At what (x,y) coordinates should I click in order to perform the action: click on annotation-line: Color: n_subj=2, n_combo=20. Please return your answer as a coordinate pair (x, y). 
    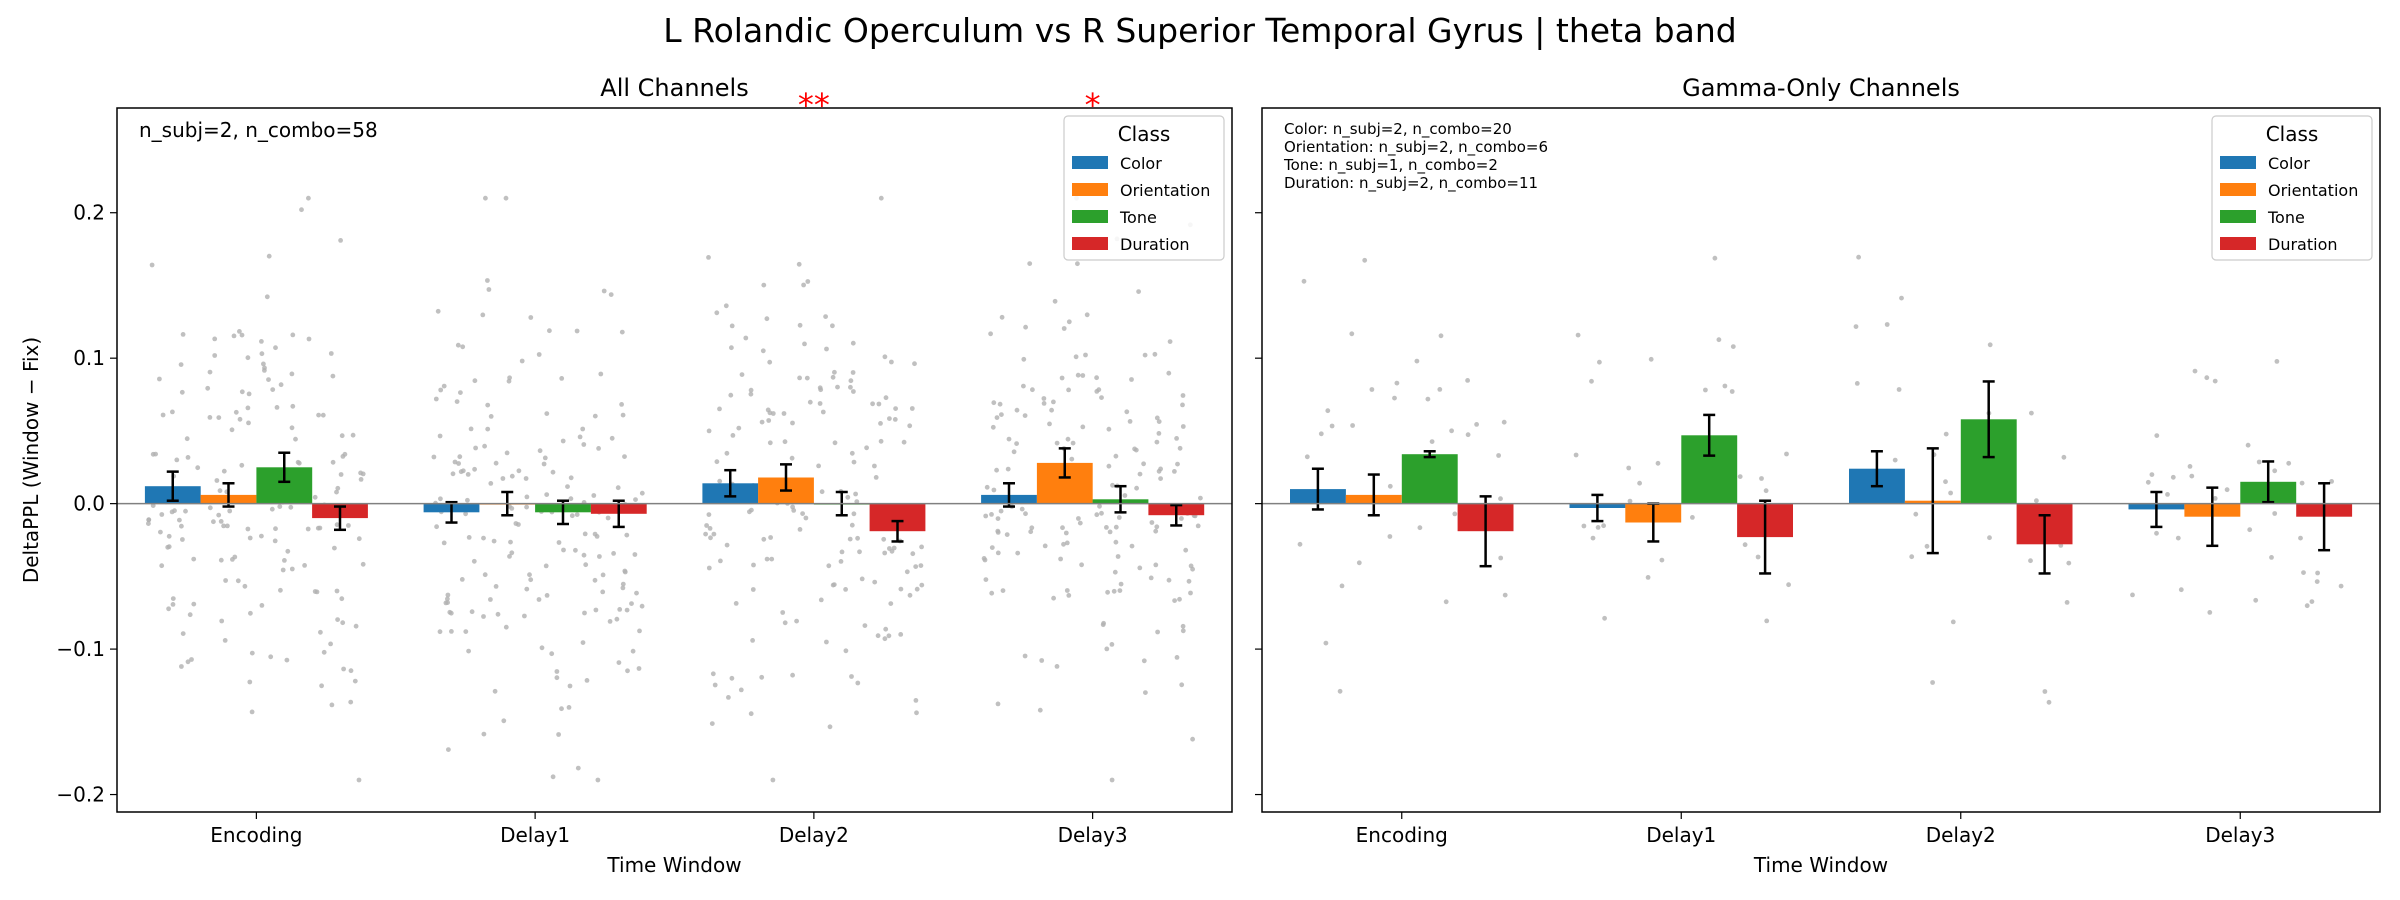
    Looking at the image, I should click on (1398, 129).